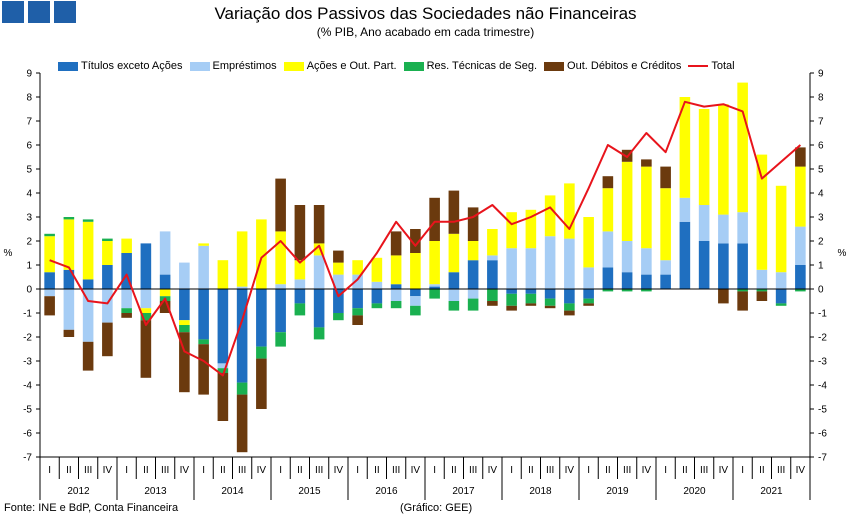 The width and height of the screenshot is (851, 519). Describe the element at coordinates (415, 310) in the screenshot. I see `bar-s3-q19` at that location.